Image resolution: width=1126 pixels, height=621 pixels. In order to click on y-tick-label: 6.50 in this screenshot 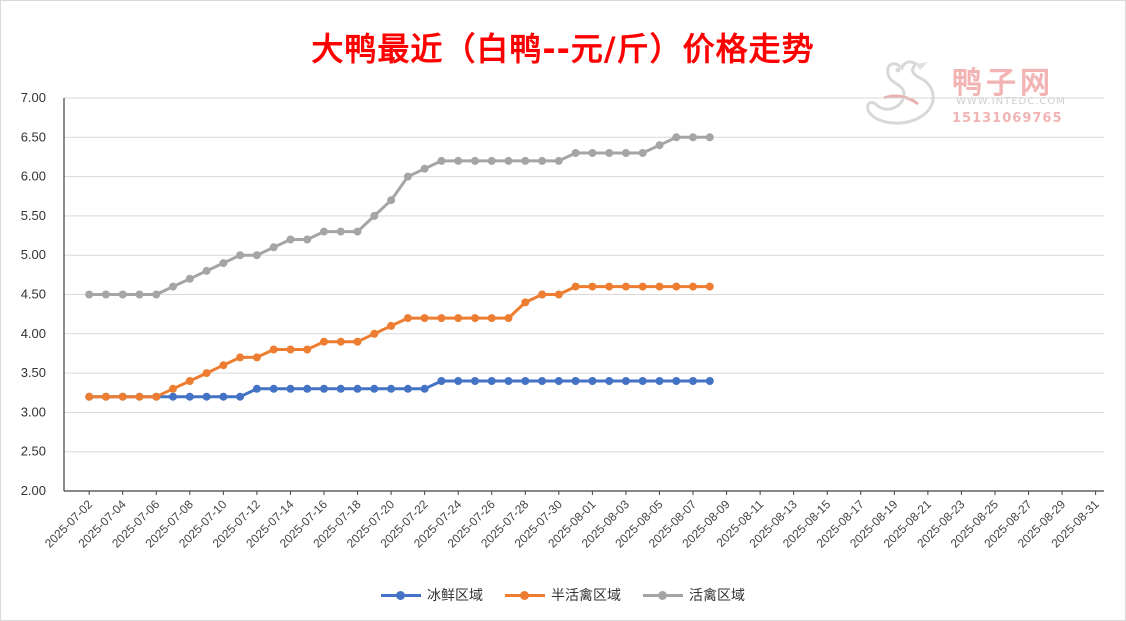, I will do `click(33, 136)`.